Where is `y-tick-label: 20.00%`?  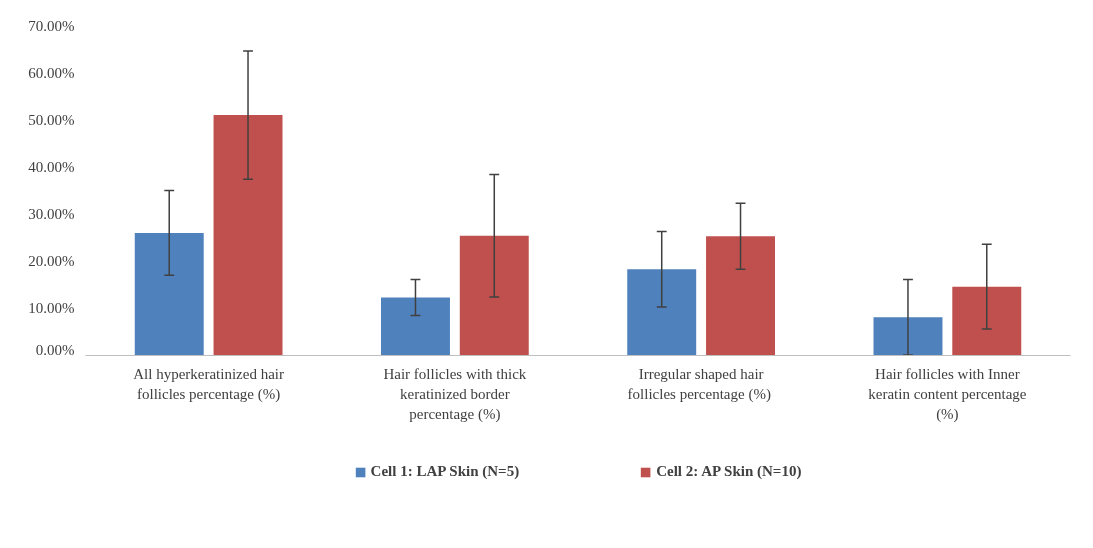
y-tick-label: 20.00% is located at coordinates (51, 261).